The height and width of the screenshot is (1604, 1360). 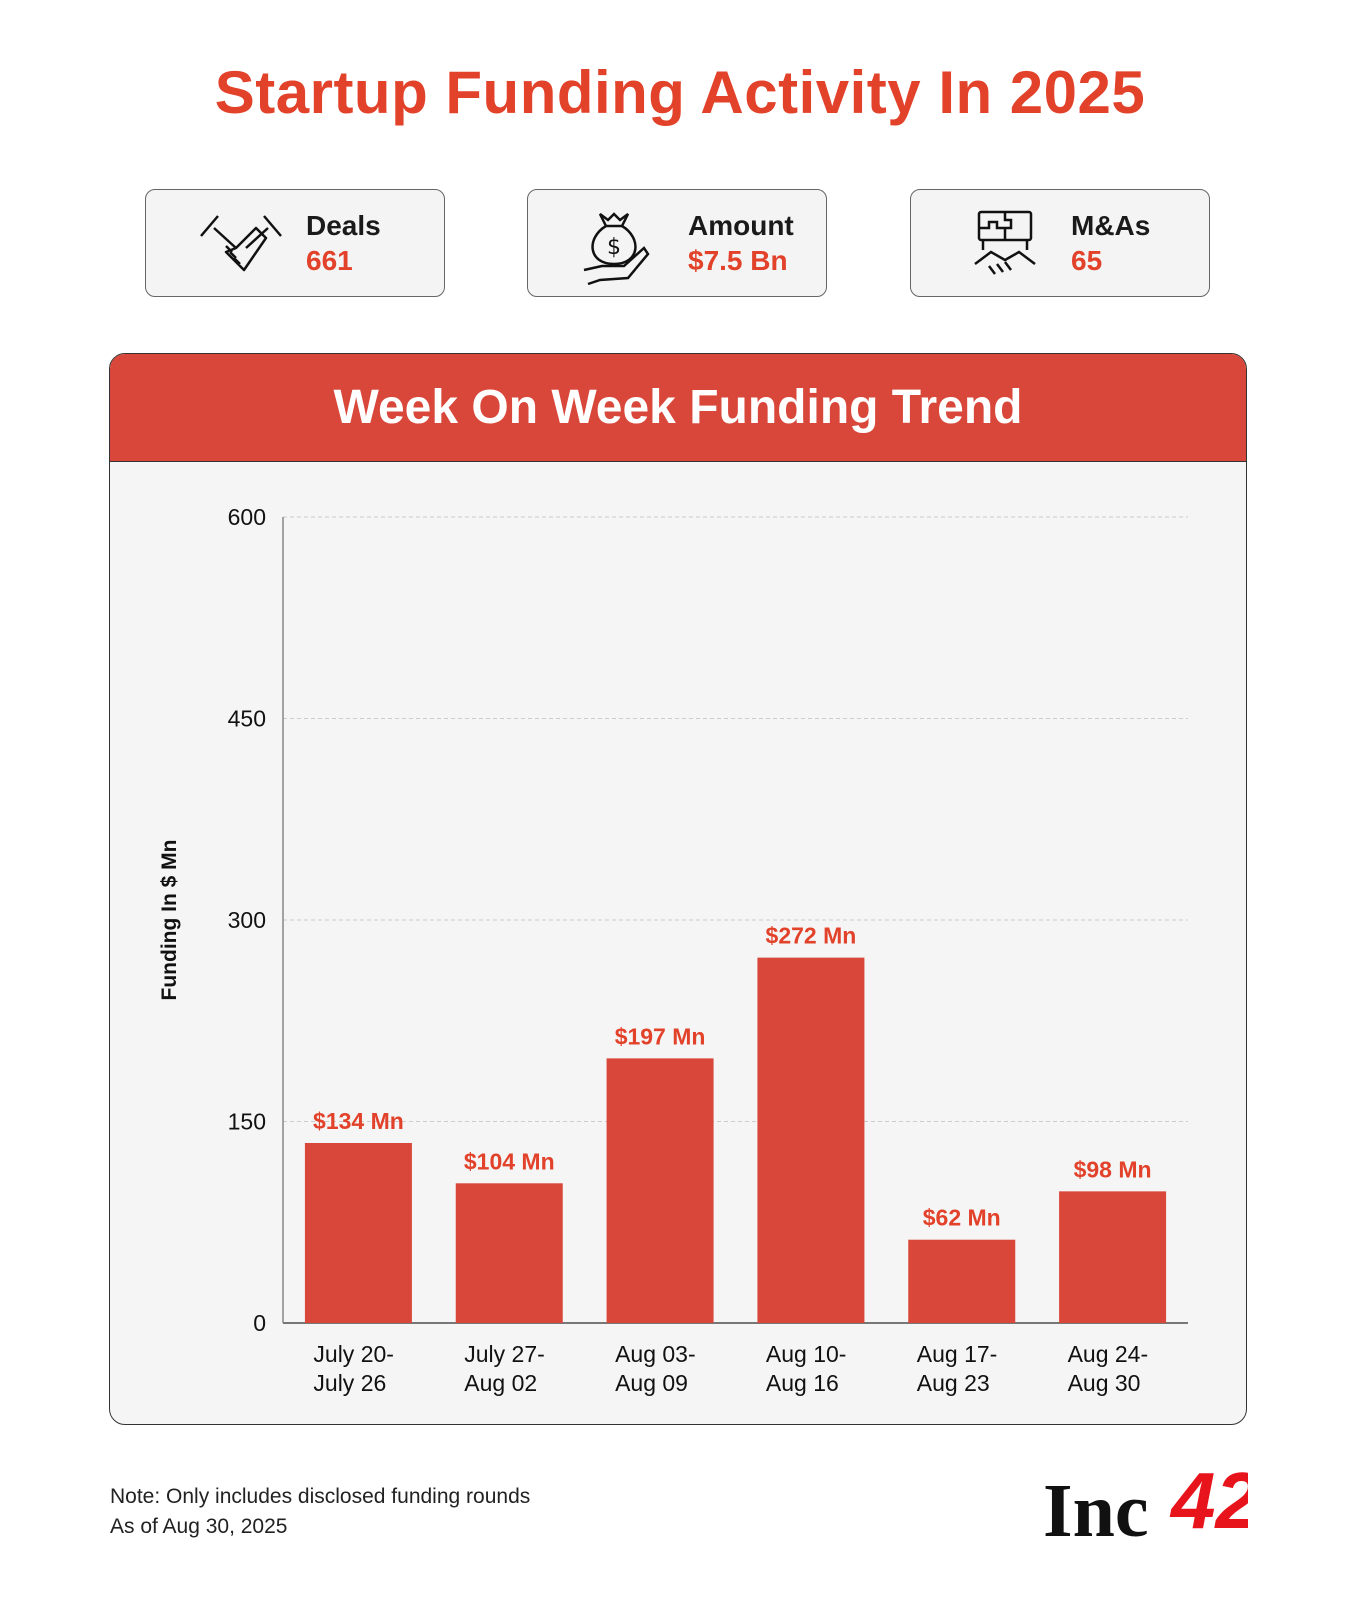 I want to click on money-bag-hand-icon: $, so click(x=616, y=249).